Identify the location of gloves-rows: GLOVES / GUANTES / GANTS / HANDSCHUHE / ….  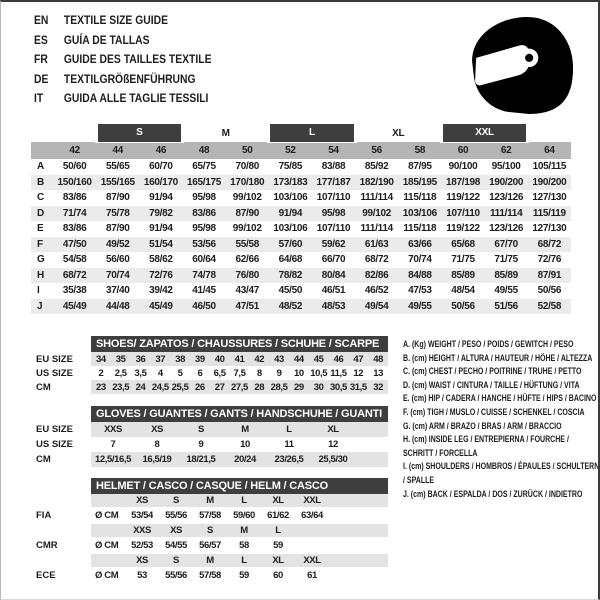
(212, 436).